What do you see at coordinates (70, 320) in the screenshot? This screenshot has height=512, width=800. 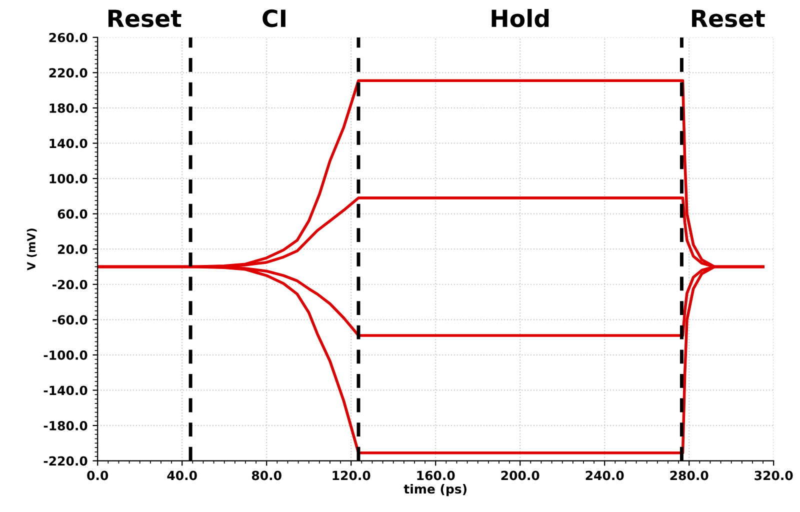 I see `y-tick-label: -60.0` at bounding box center [70, 320].